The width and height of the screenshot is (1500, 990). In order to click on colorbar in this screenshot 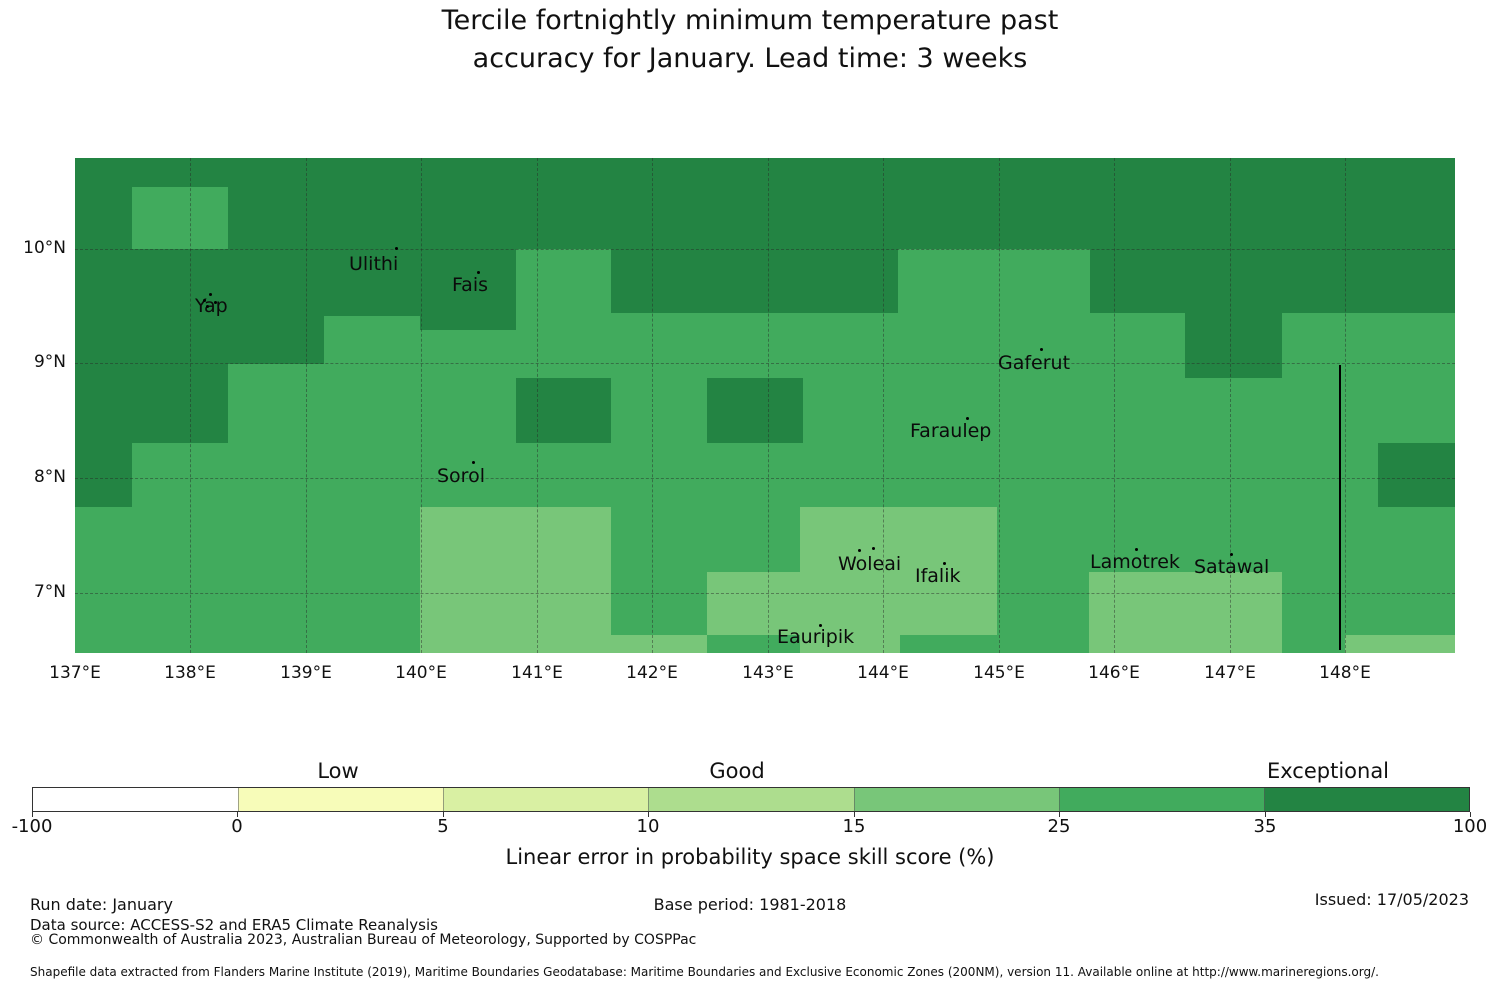, I will do `click(751, 799)`.